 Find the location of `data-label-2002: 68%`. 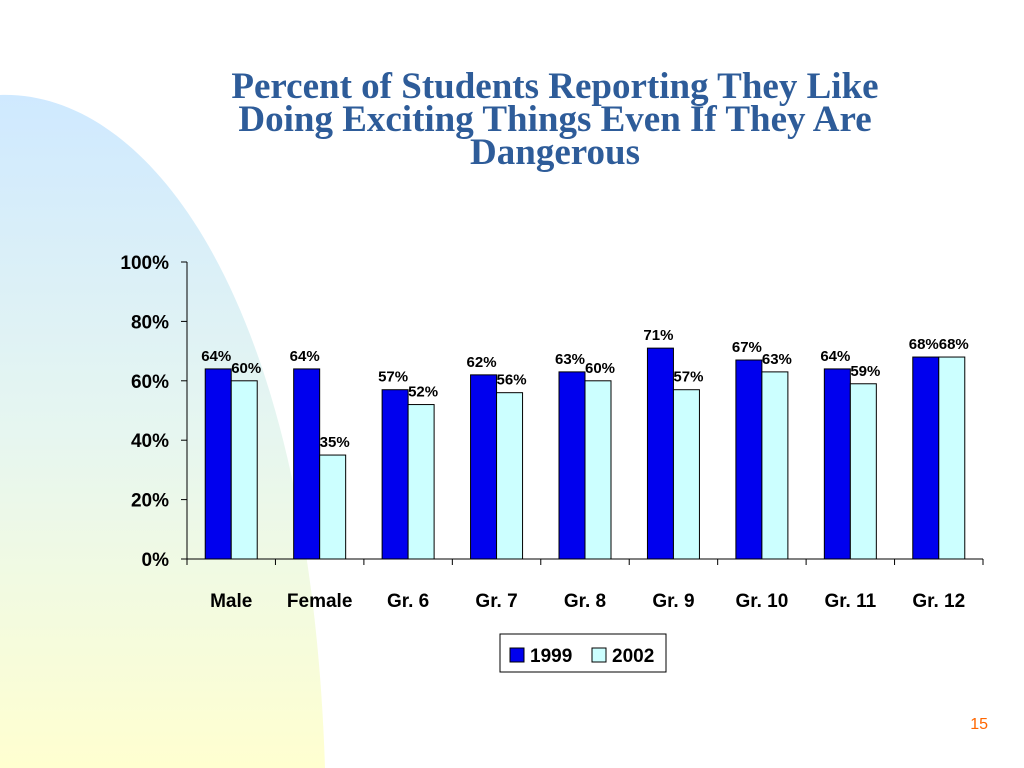

data-label-2002: 68% is located at coordinates (954, 344).